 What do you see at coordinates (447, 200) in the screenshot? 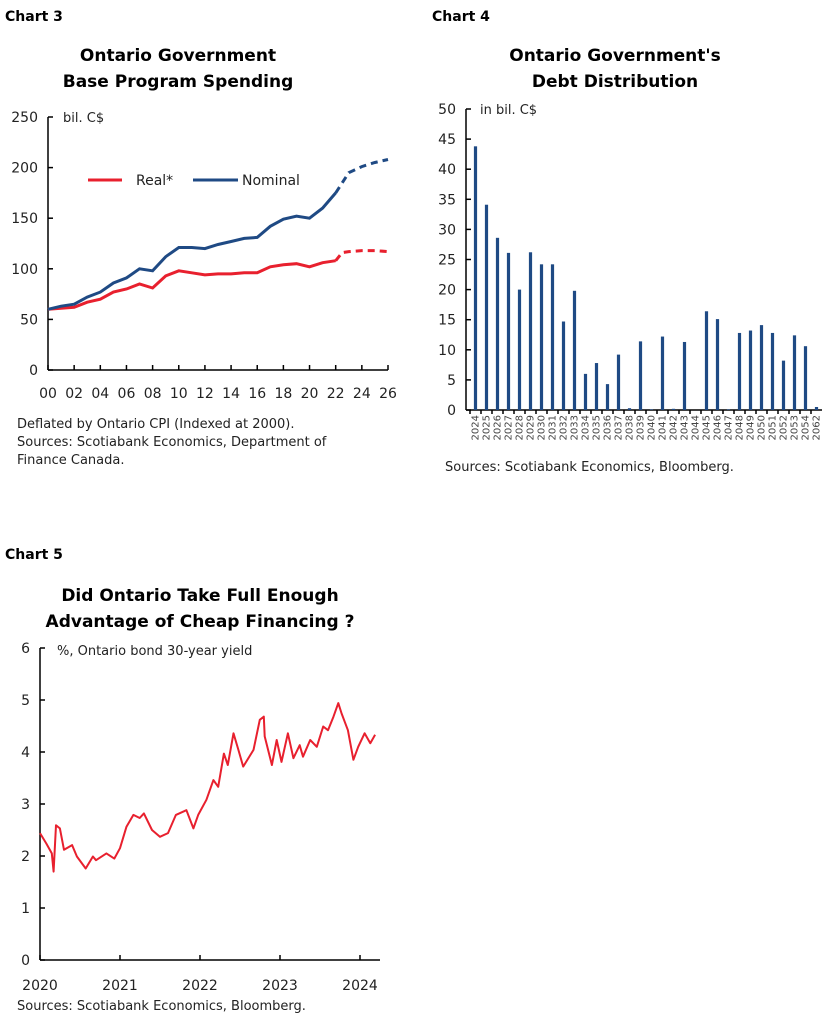
I see `chart-4-y-tick-label: 35` at bounding box center [447, 200].